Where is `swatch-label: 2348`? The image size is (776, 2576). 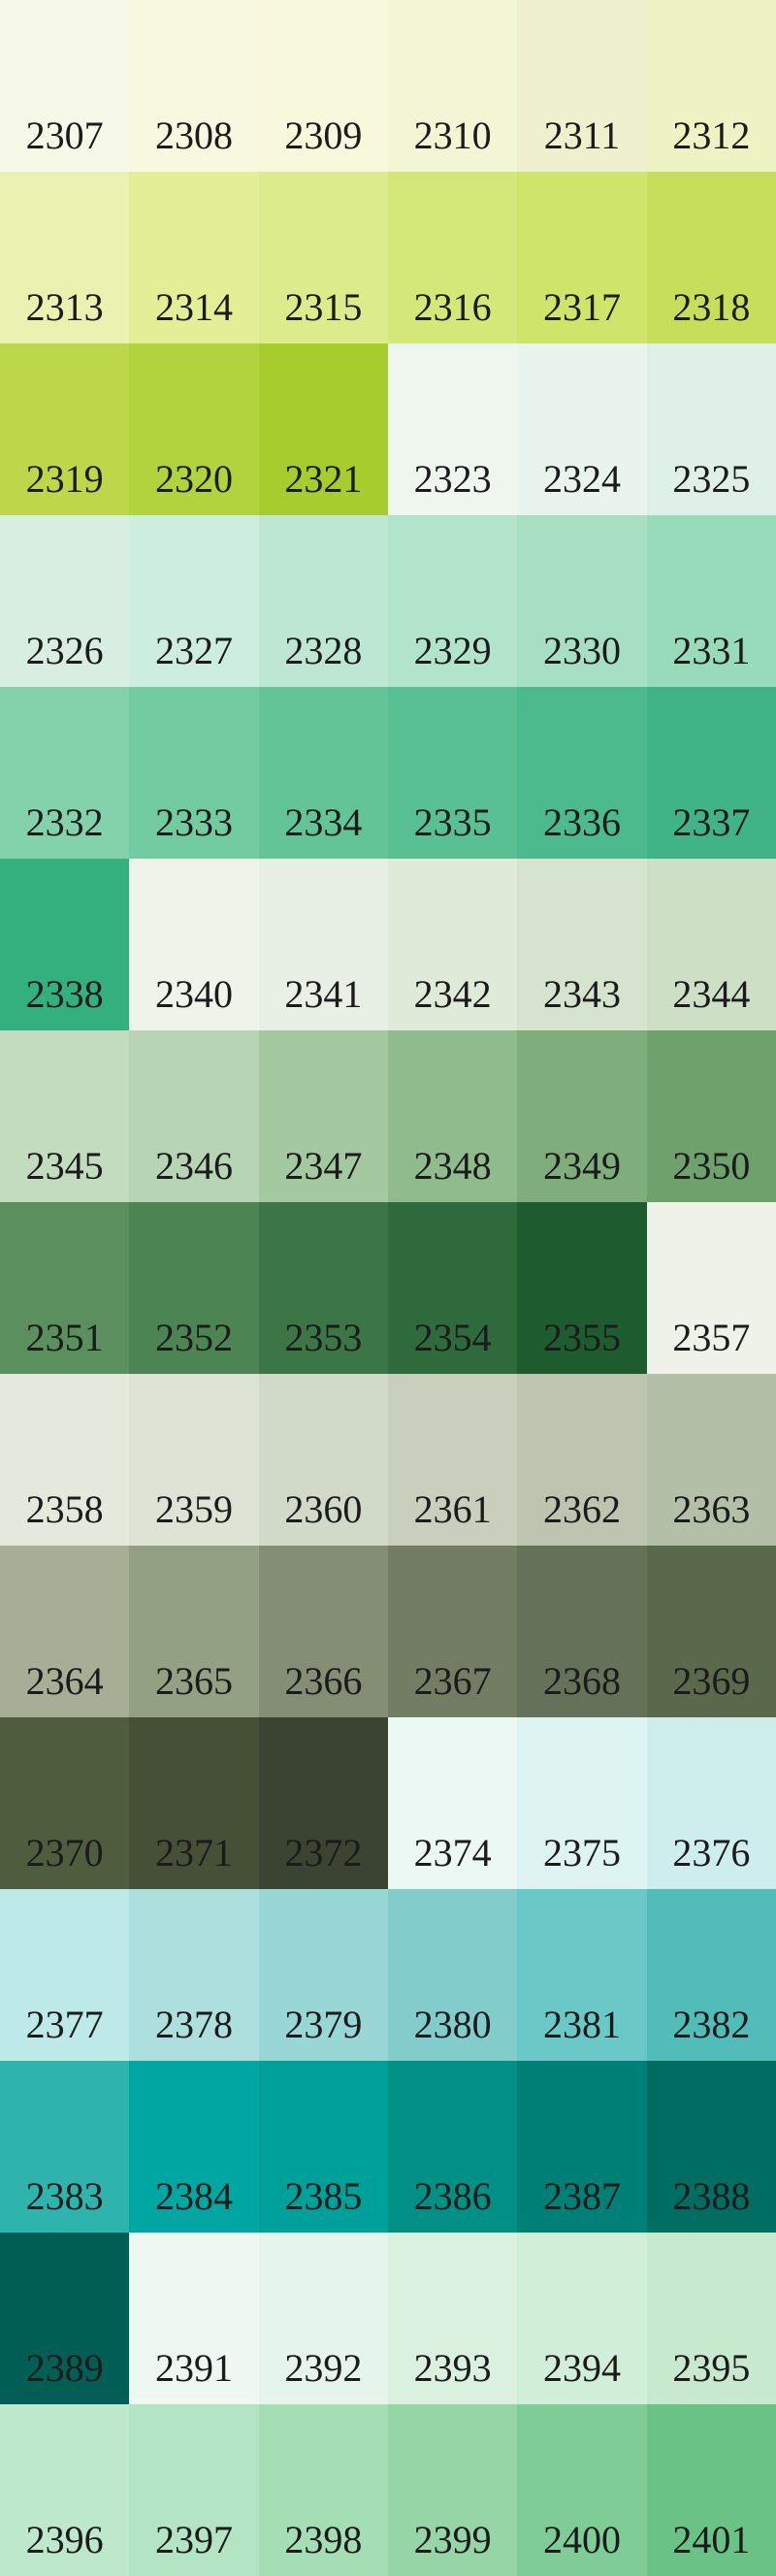 swatch-label: 2348 is located at coordinates (452, 1166).